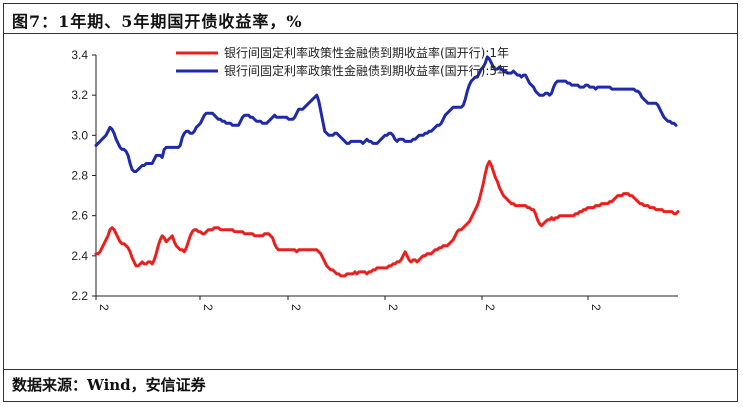  What do you see at coordinates (366, 52) in the screenshot?
I see `legend-label-1: 银行间固定利率政策性金融债到期收益率(国开行):1年` at bounding box center [366, 52].